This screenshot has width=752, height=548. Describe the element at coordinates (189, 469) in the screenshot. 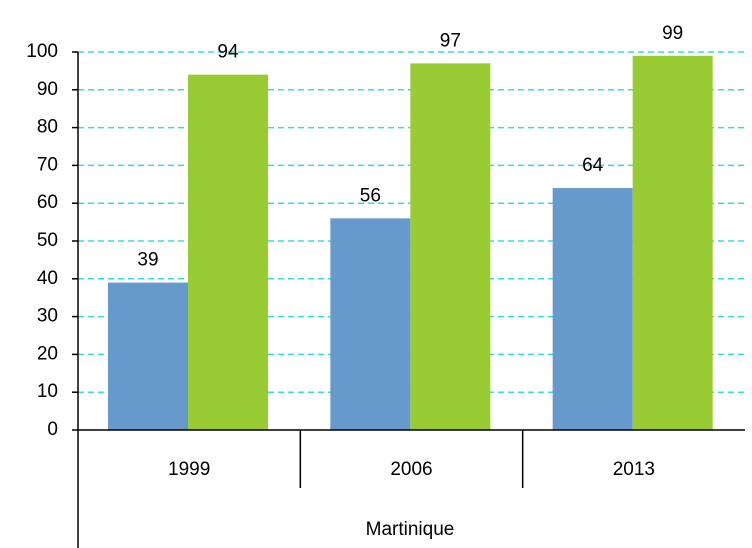

I see `x-tick-label: 1999` at that location.